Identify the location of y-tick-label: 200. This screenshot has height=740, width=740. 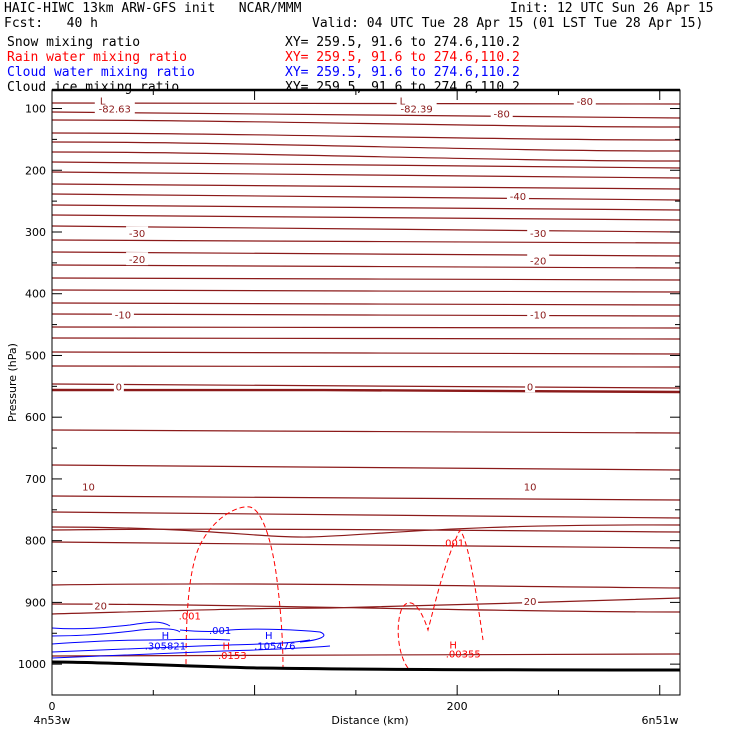
(35, 170).